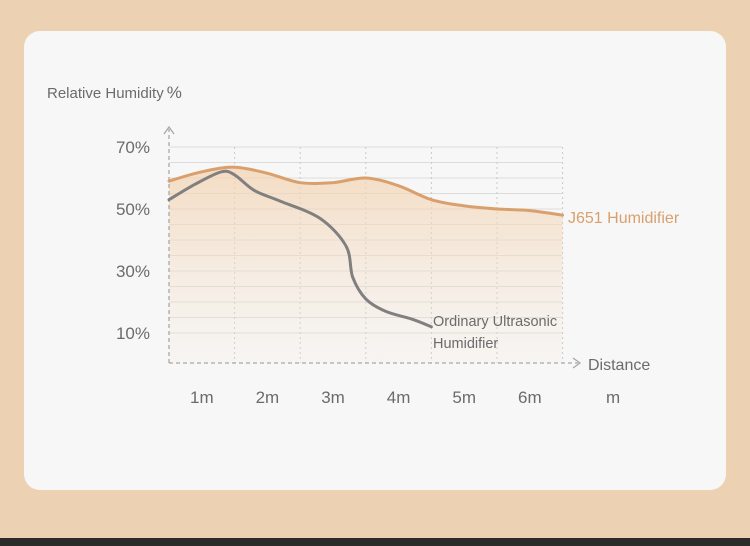  I want to click on y-axis-label: Relative Humidity%, so click(114, 92).